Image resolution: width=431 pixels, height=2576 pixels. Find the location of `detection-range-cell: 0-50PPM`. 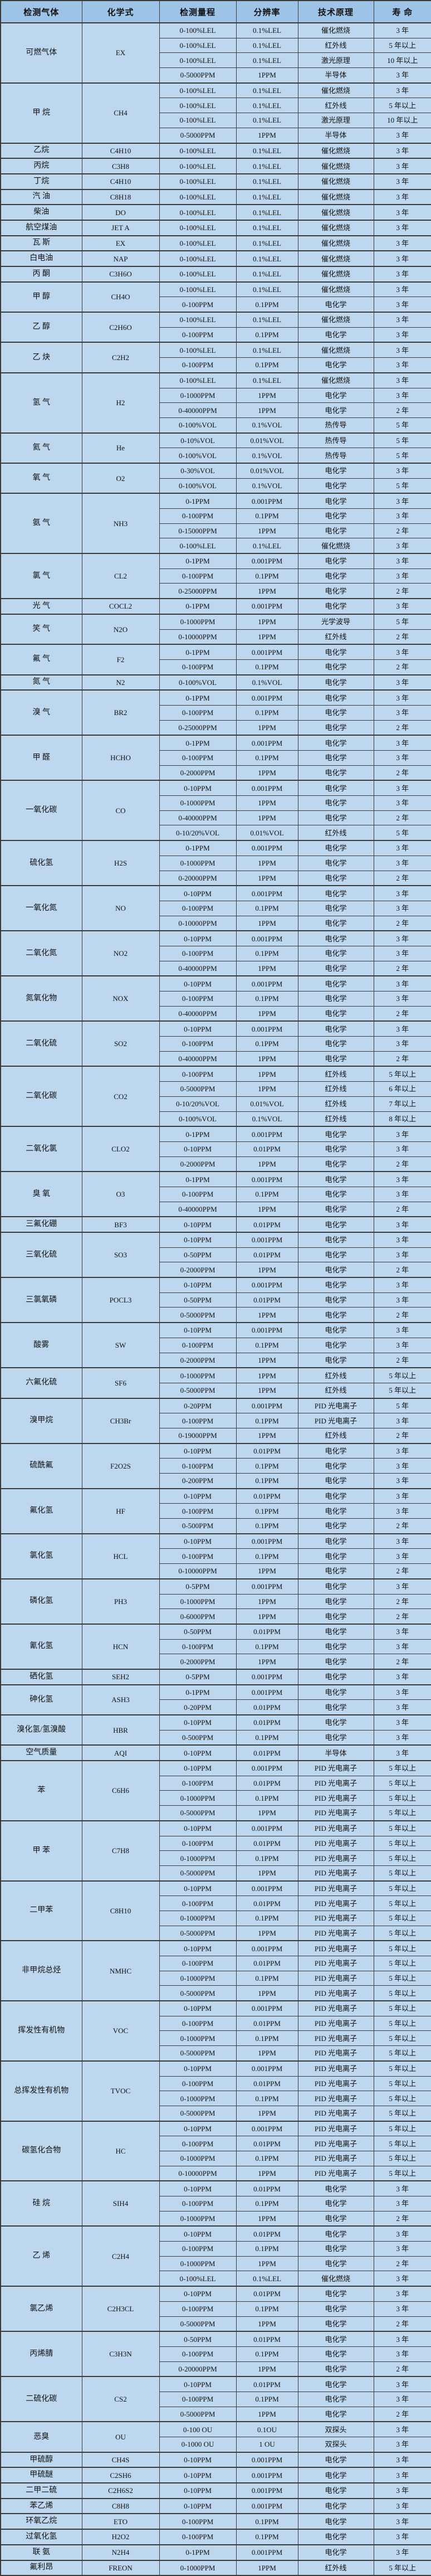

detection-range-cell: 0-50PPM is located at coordinates (198, 1631).